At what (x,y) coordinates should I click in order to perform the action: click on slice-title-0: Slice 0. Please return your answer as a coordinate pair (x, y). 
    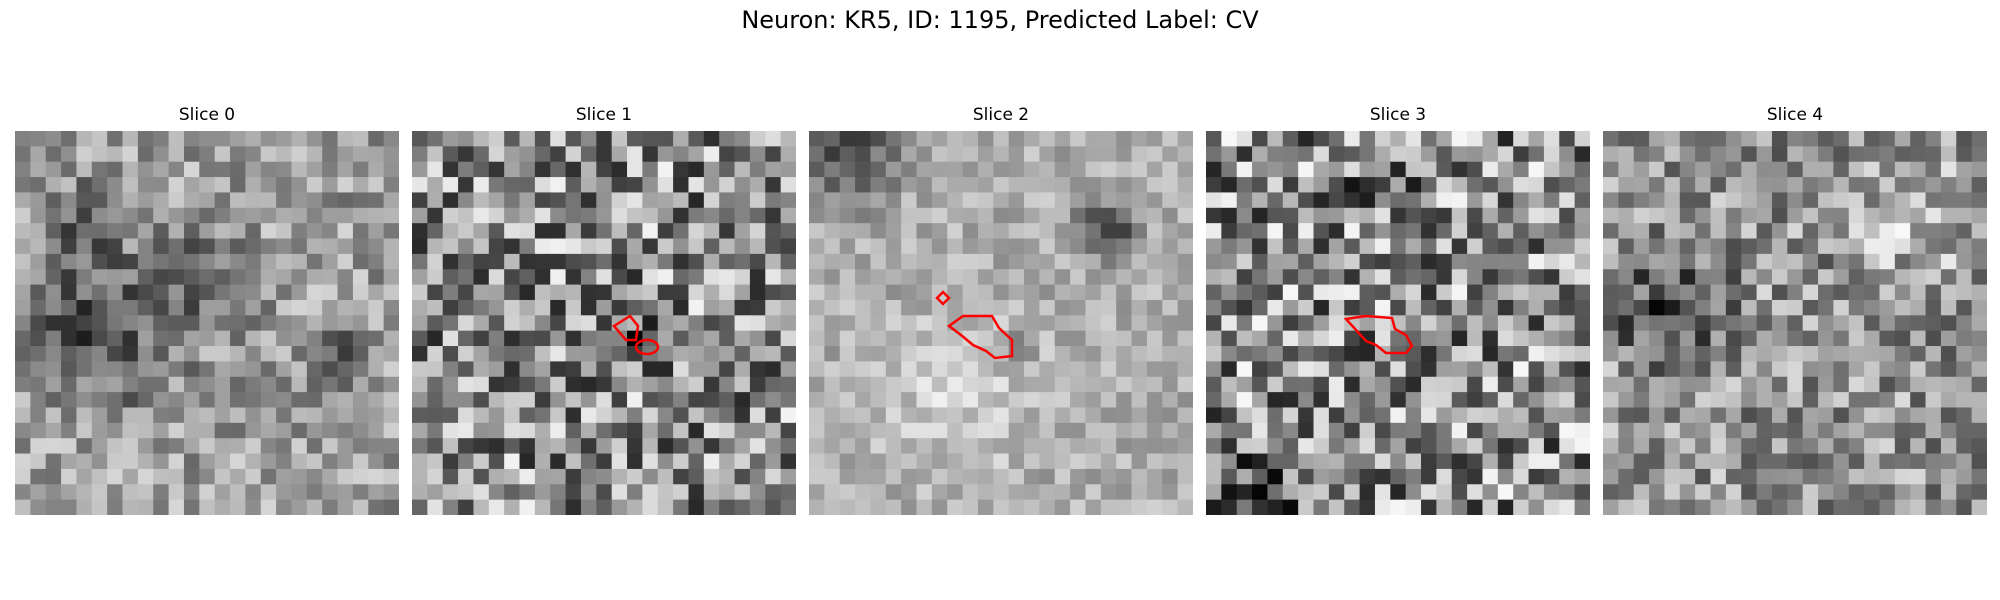
    Looking at the image, I should click on (207, 115).